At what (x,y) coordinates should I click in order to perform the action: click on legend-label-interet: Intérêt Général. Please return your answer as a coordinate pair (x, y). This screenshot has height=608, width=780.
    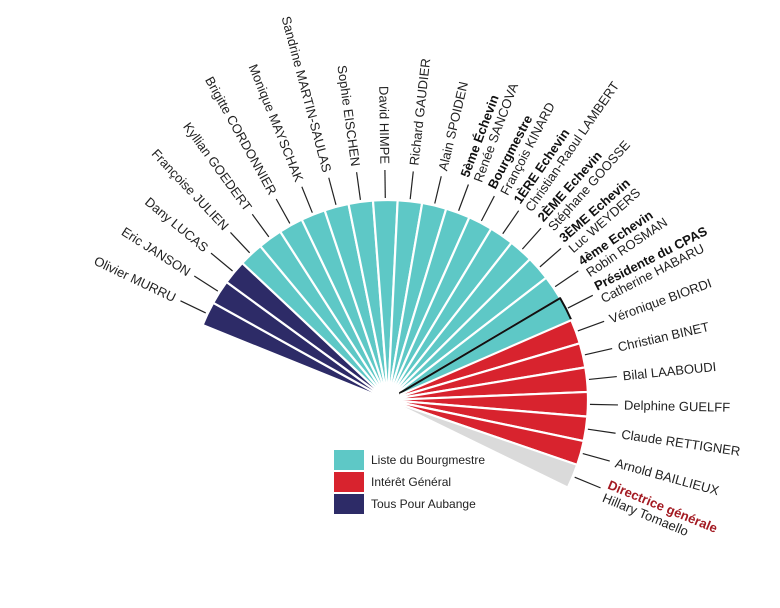
    Looking at the image, I should click on (411, 482).